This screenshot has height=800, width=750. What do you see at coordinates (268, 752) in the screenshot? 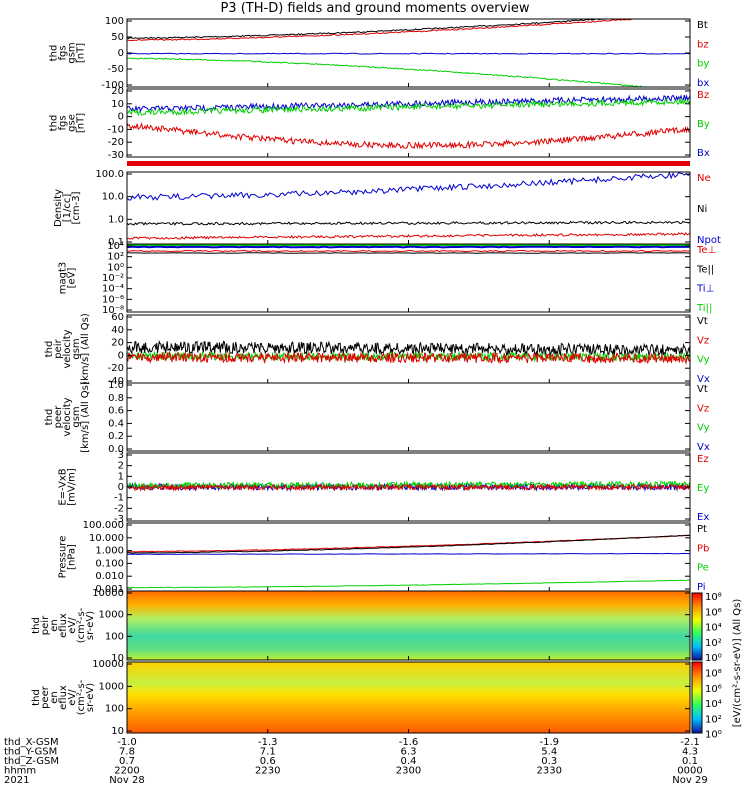
I see `axis-row-value: 7.1` at bounding box center [268, 752].